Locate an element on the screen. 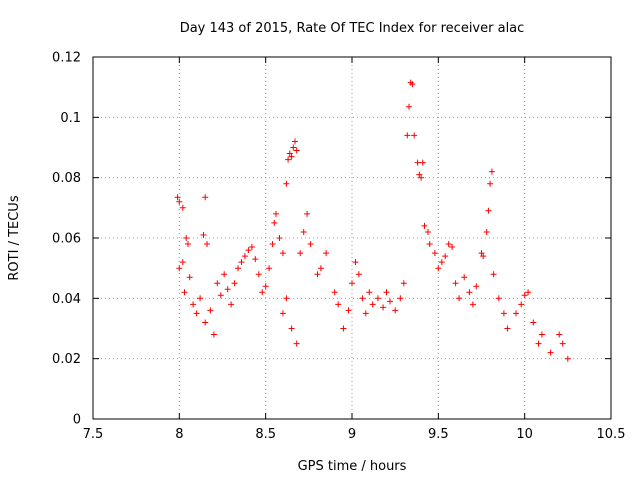 Image resolution: width=640 pixels, height=480 pixels. y-tick-label: 0.12 is located at coordinates (66, 58).